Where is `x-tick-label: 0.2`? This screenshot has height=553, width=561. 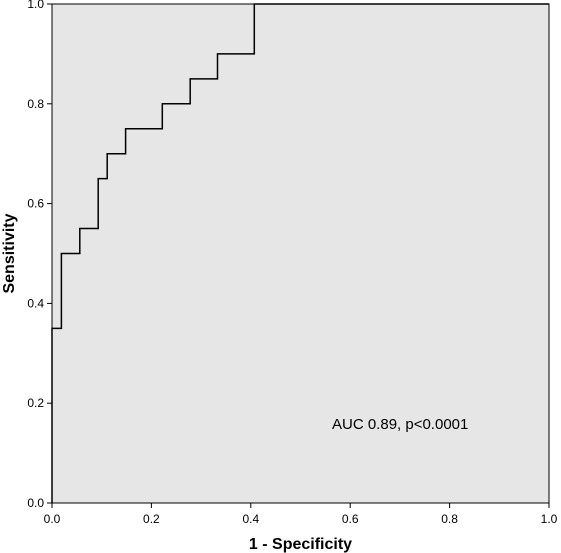
x-tick-label: 0.2 is located at coordinates (151, 519).